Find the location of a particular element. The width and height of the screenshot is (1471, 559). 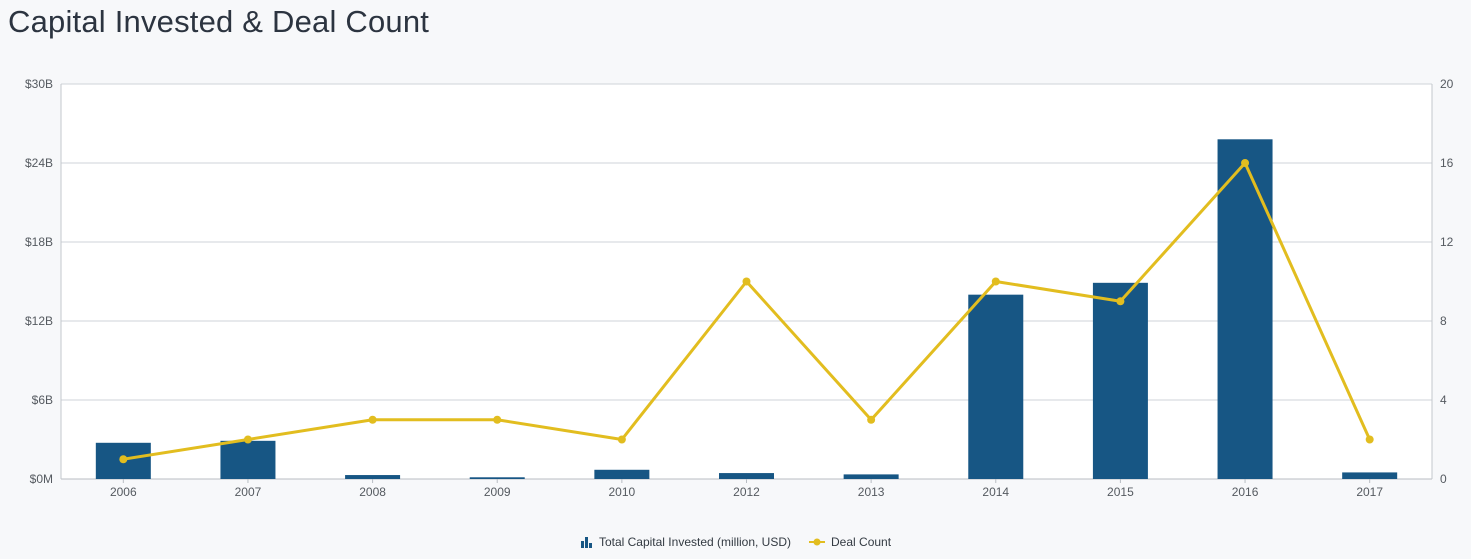

legend-item-capital: Total Capital Invested (million, USD) is located at coordinates (685, 542).